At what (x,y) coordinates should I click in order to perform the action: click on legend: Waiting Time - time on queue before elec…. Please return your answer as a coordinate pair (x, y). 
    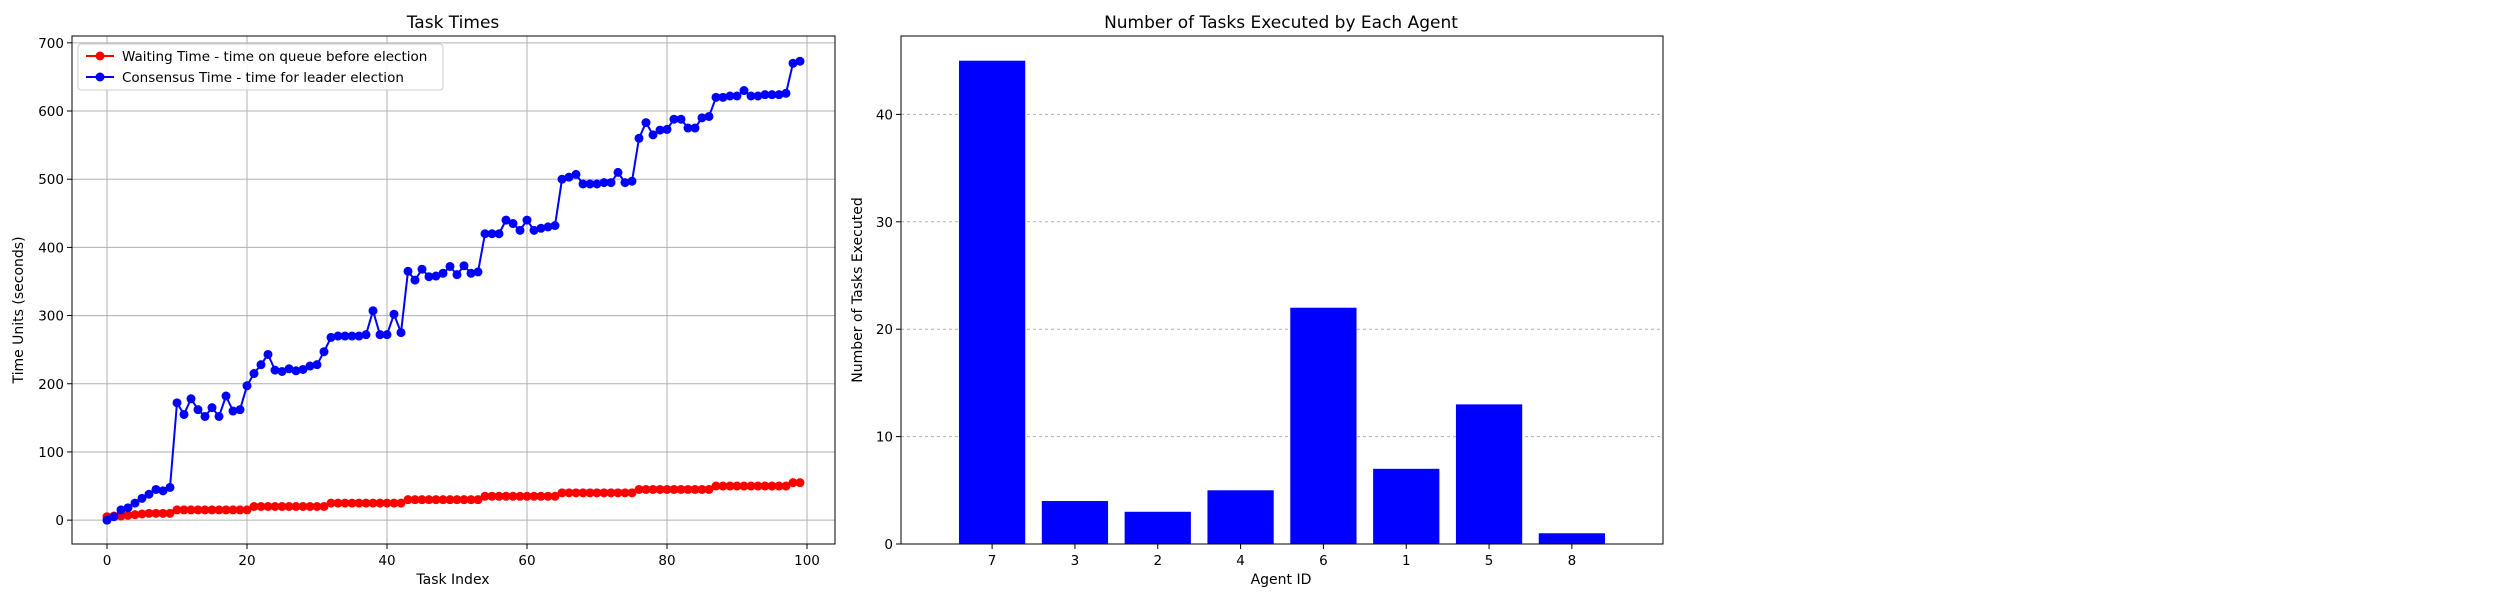
    Looking at the image, I should click on (260, 67).